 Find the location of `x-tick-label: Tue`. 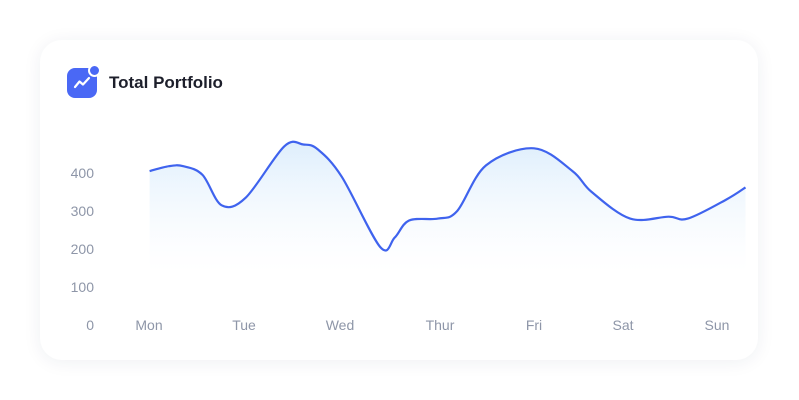

x-tick-label: Tue is located at coordinates (244, 325).